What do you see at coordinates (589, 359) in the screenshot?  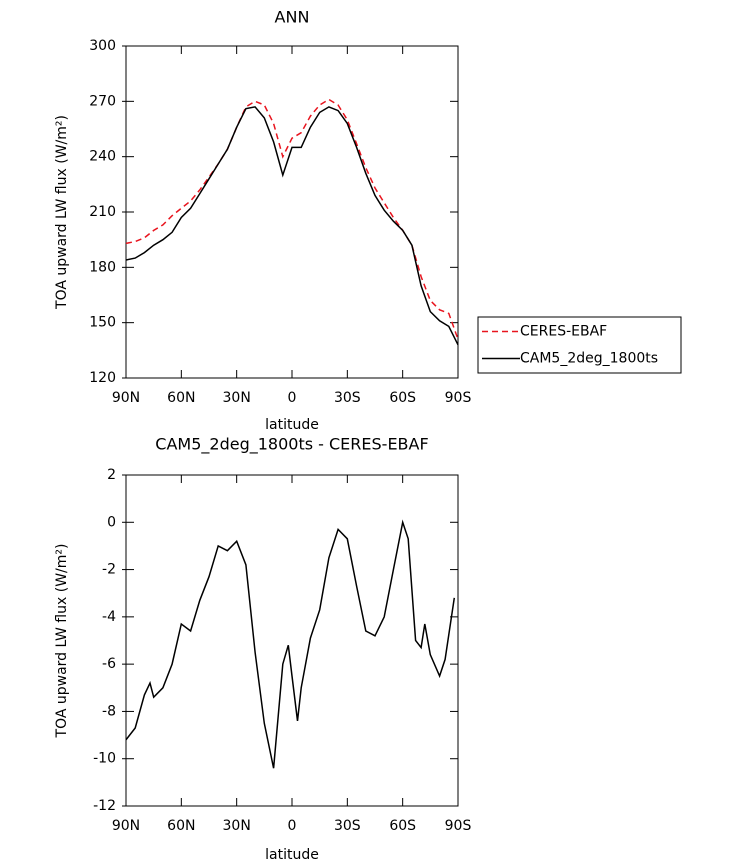 I see `legend-label: CAM5_2deg_1800ts` at bounding box center [589, 359].